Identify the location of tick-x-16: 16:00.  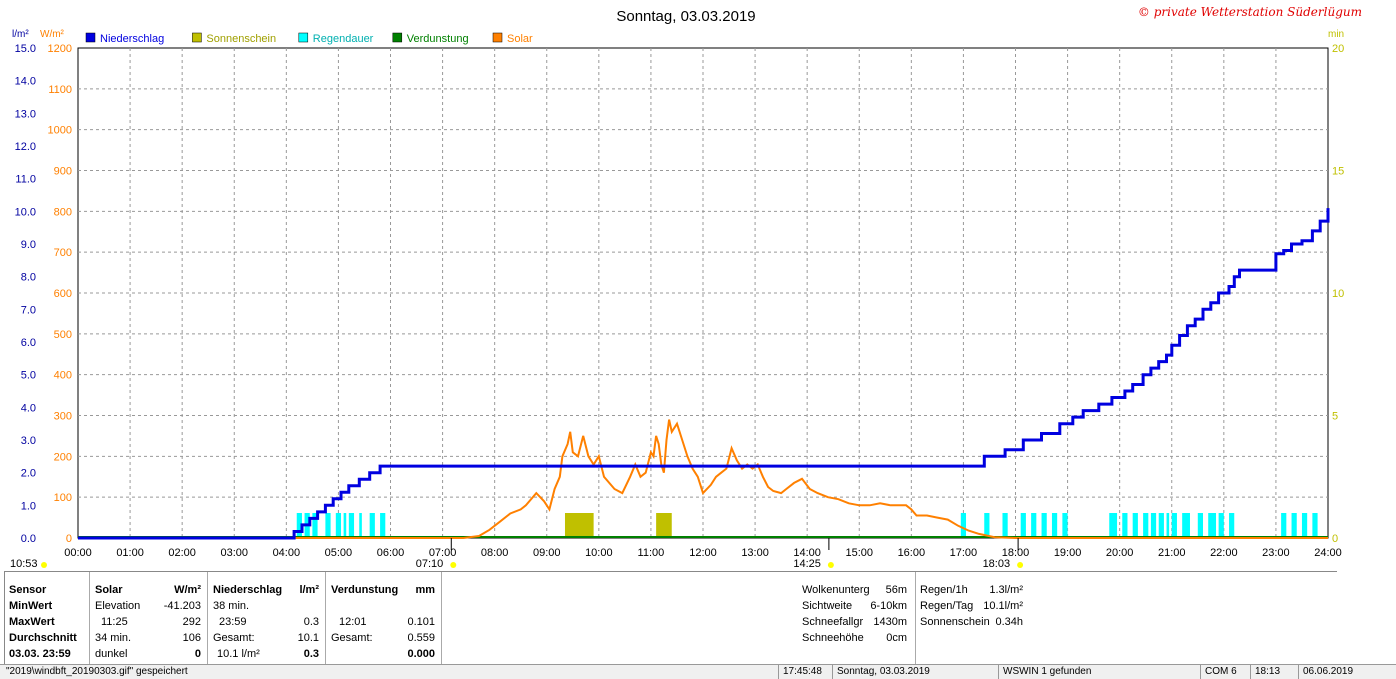
(912, 553).